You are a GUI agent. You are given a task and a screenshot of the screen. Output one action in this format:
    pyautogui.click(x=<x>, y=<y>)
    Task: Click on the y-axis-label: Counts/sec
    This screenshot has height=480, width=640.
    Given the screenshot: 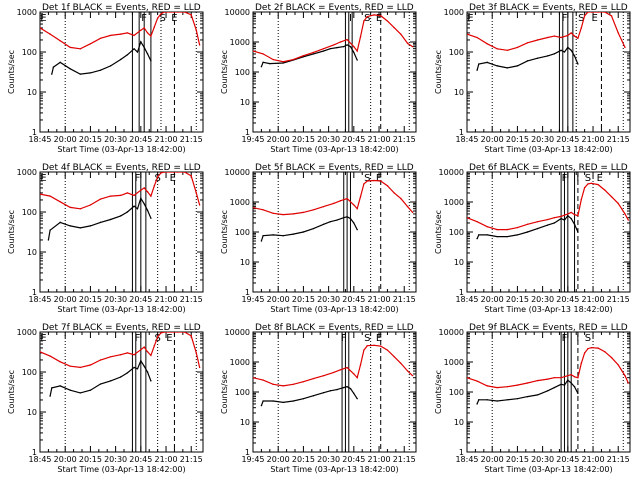 What is the action you would take?
    pyautogui.click(x=438, y=72)
    